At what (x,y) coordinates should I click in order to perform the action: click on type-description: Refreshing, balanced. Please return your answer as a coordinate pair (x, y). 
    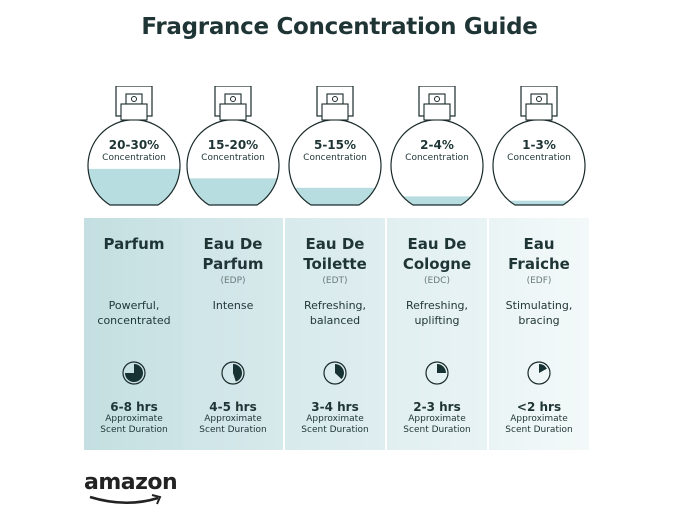
    Looking at the image, I should click on (335, 313).